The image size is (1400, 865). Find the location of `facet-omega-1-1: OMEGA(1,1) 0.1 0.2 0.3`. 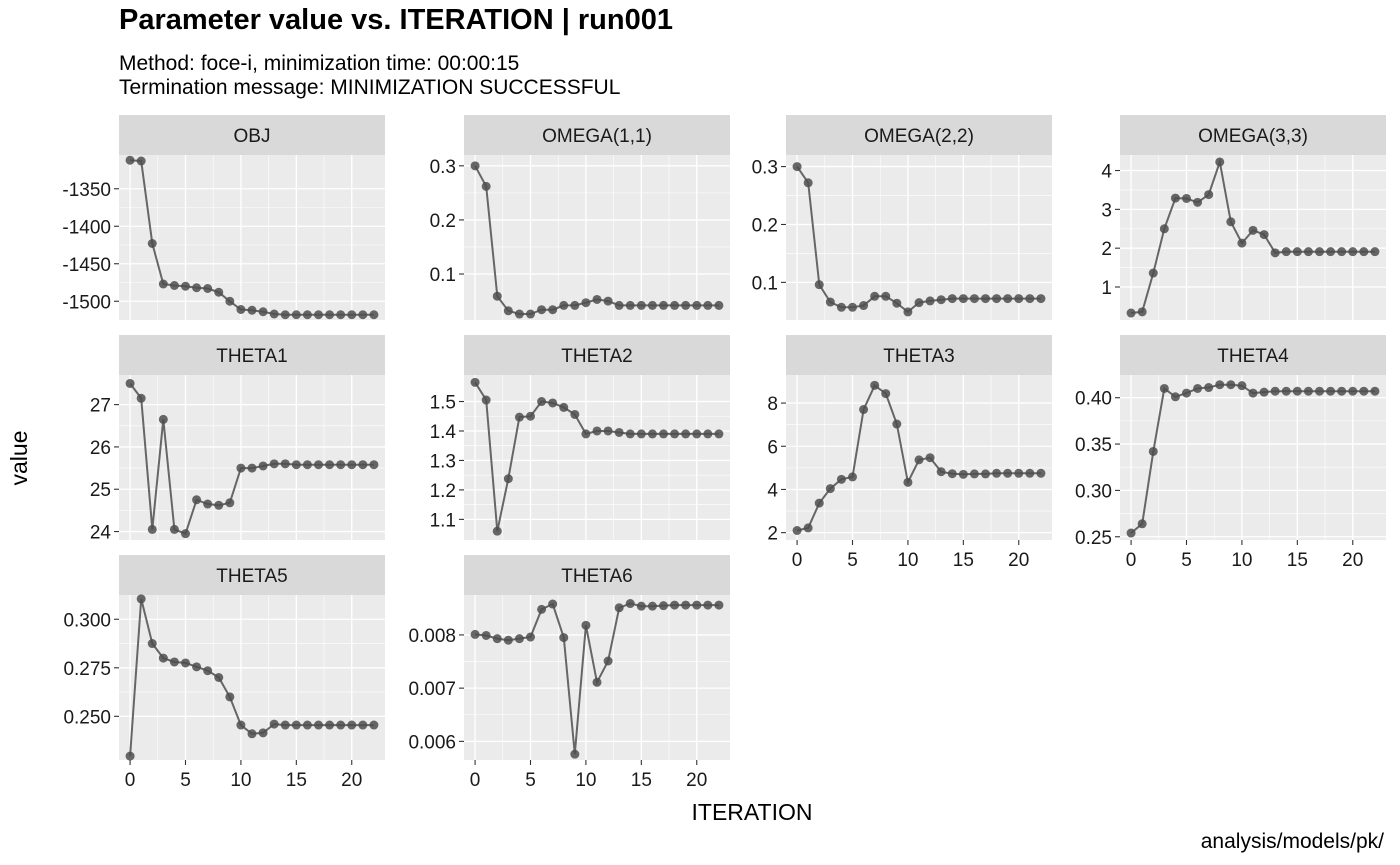

facet-omega-1-1: OMEGA(1,1) 0.1 0.2 0.3 is located at coordinates (580, 217).